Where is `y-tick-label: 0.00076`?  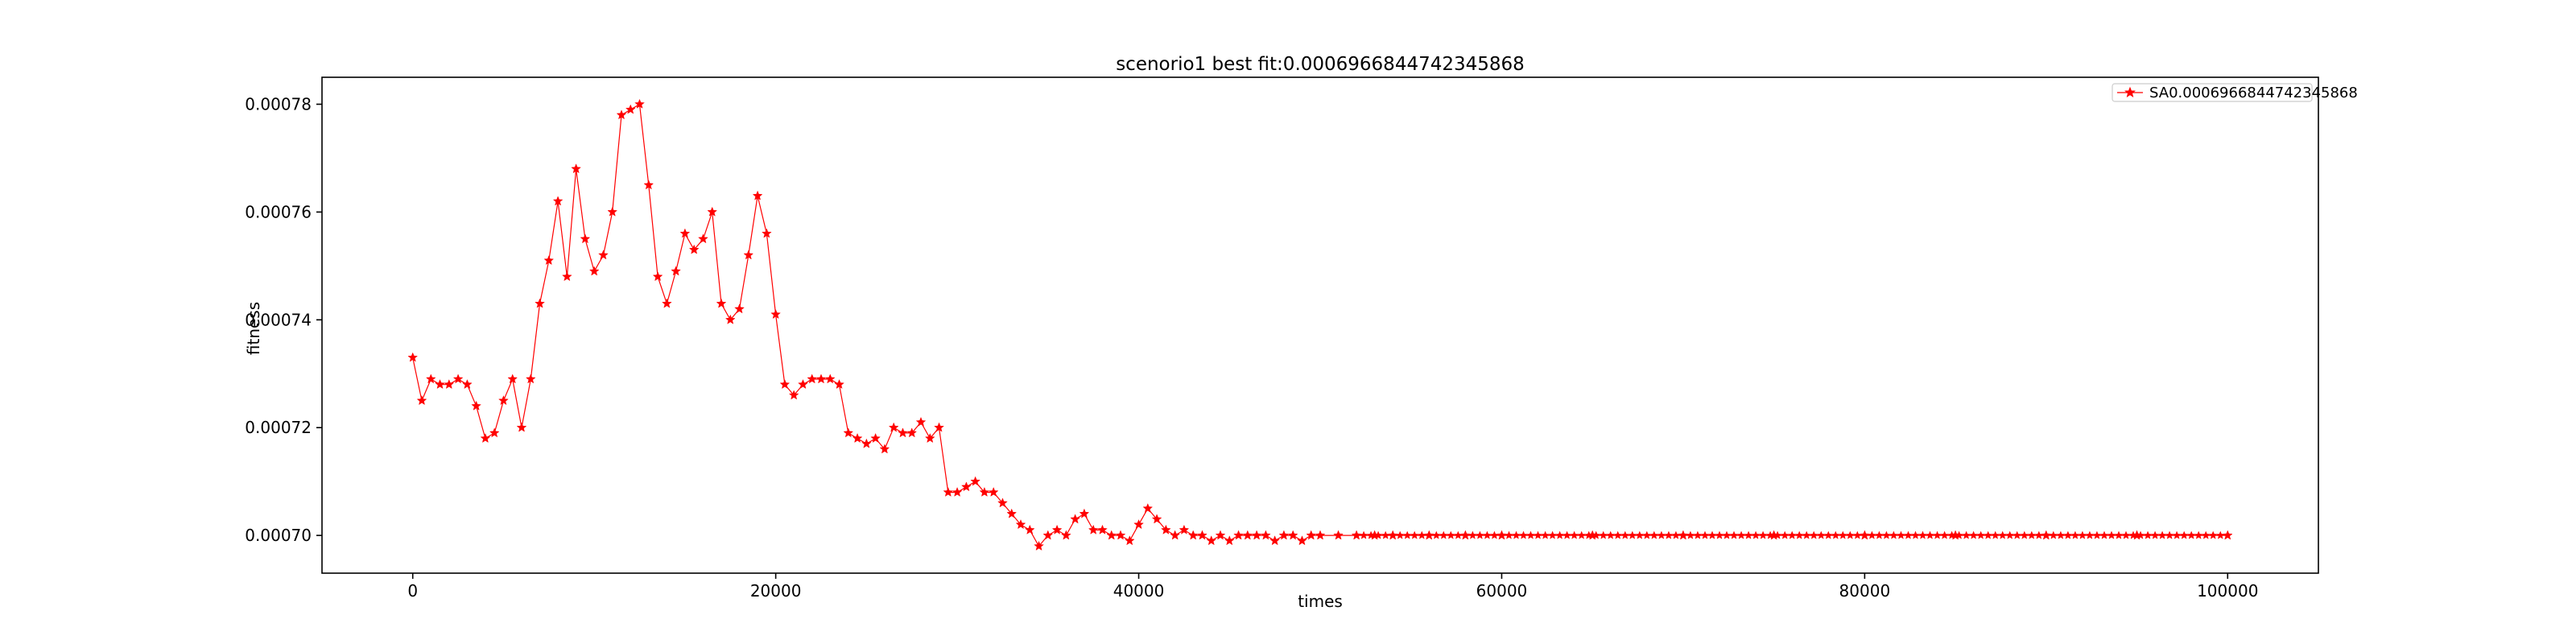 y-tick-label: 0.00076 is located at coordinates (278, 211).